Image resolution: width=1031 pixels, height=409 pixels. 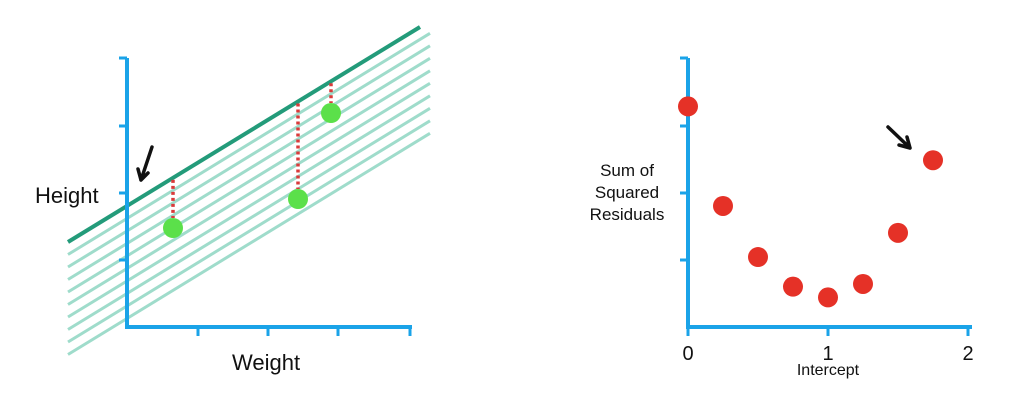 What do you see at coordinates (67, 195) in the screenshot?
I see `y-axis-label: Height` at bounding box center [67, 195].